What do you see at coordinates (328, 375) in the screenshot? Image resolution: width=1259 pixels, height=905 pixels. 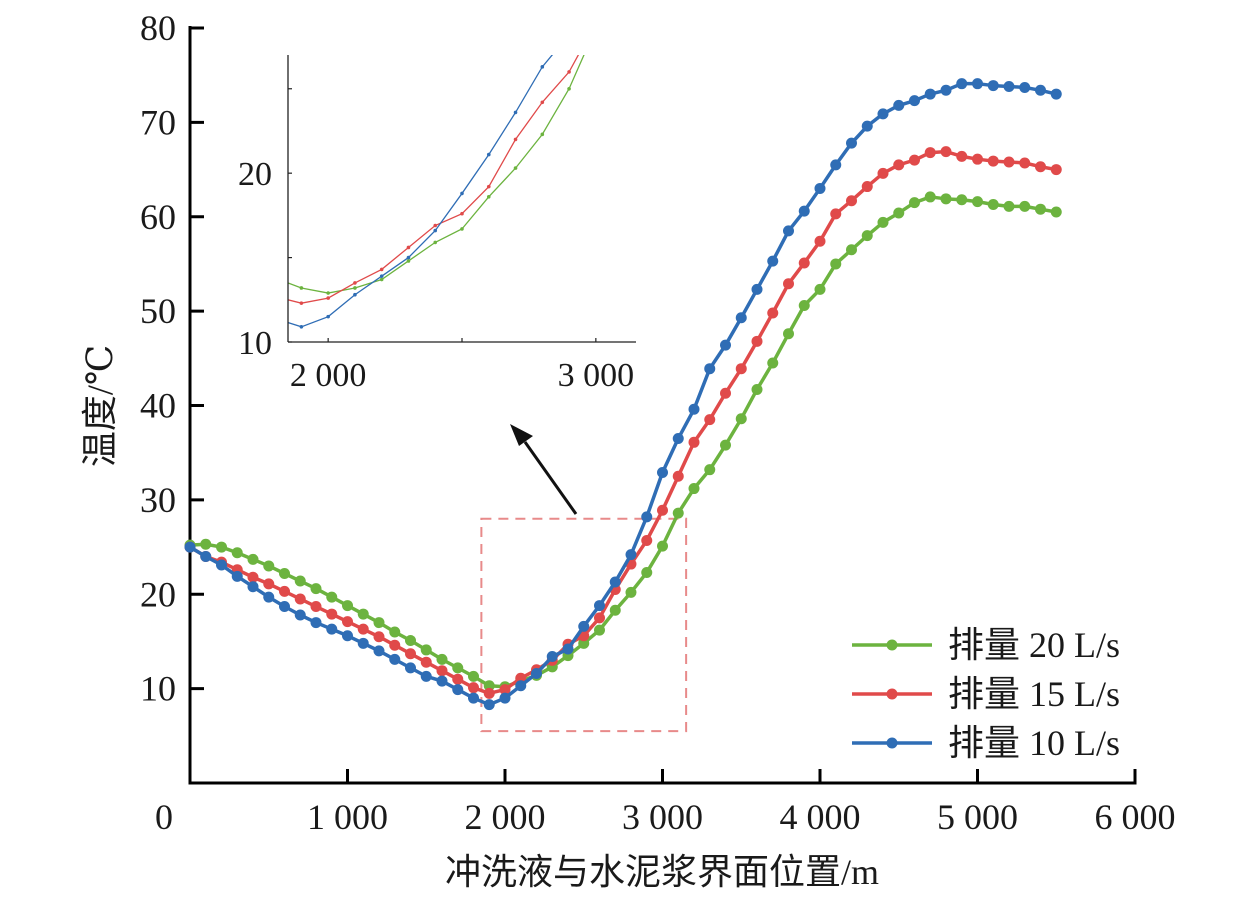 I see `inset-x-tick-label: 2 000` at bounding box center [328, 375].